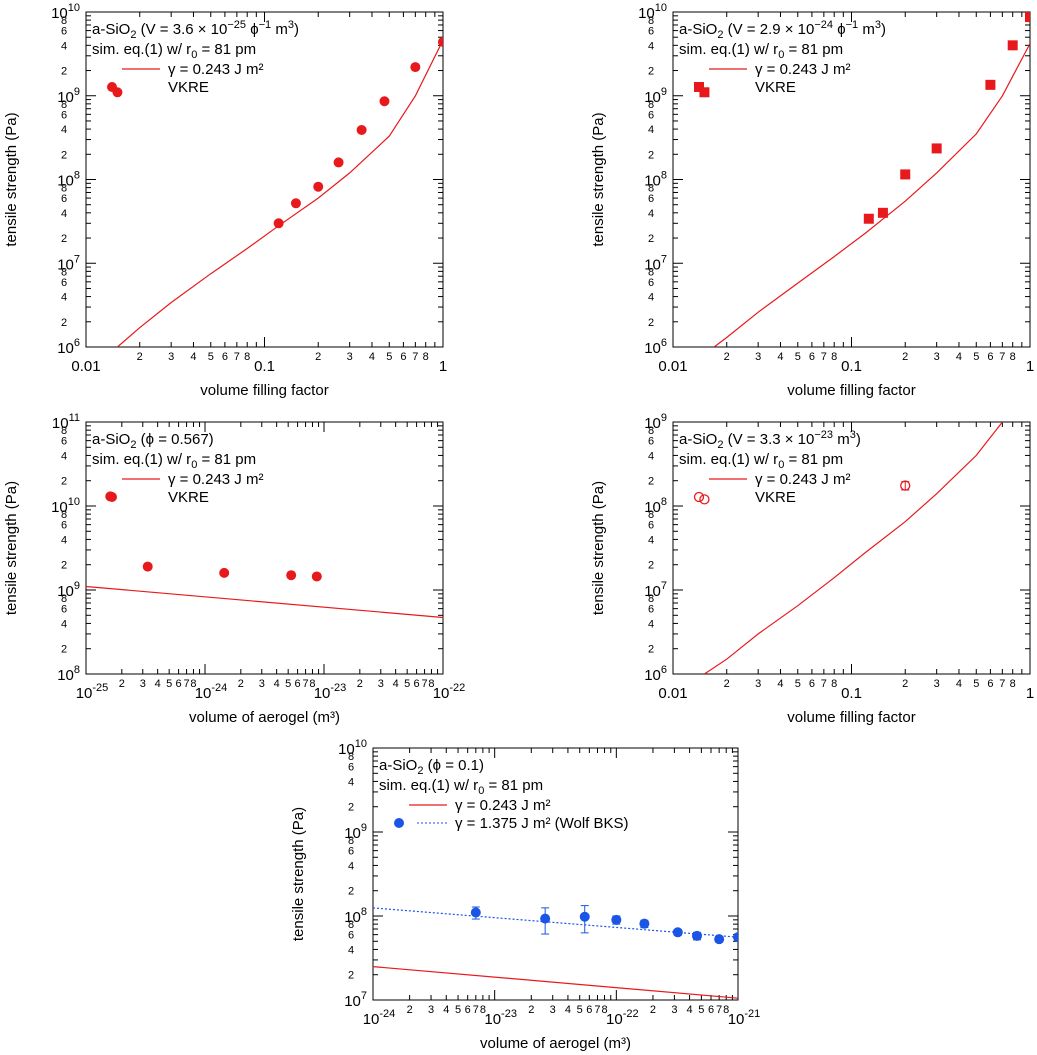  What do you see at coordinates (655, 422) in the screenshot?
I see `y-tick-label: 10⁹` at bounding box center [655, 422].